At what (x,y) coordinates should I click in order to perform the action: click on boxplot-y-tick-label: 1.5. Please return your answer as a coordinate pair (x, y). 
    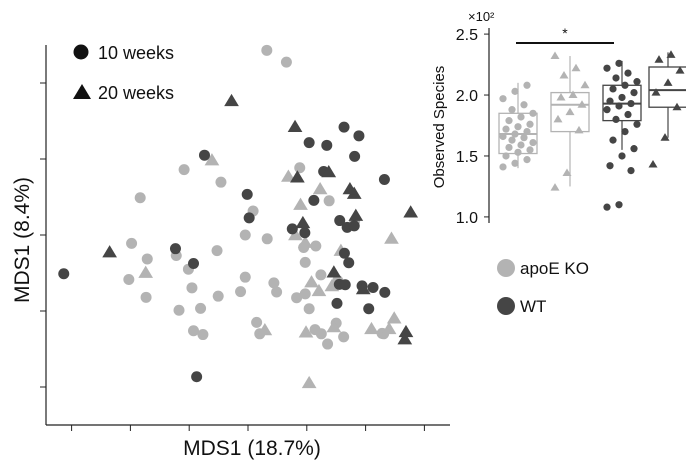
    Looking at the image, I should click on (467, 157).